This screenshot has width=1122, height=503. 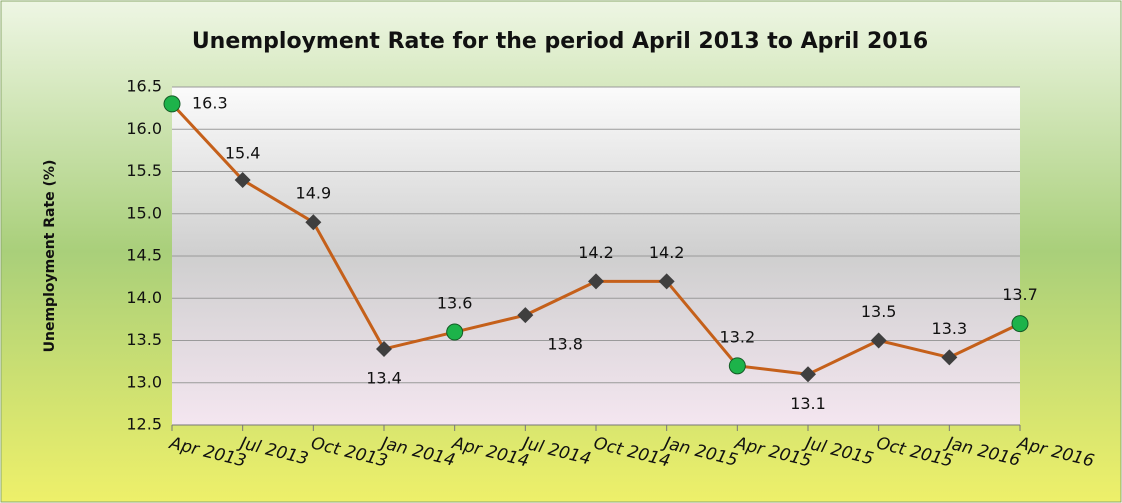 What do you see at coordinates (879, 311) in the screenshot?
I see `data-label: 13.5` at bounding box center [879, 311].